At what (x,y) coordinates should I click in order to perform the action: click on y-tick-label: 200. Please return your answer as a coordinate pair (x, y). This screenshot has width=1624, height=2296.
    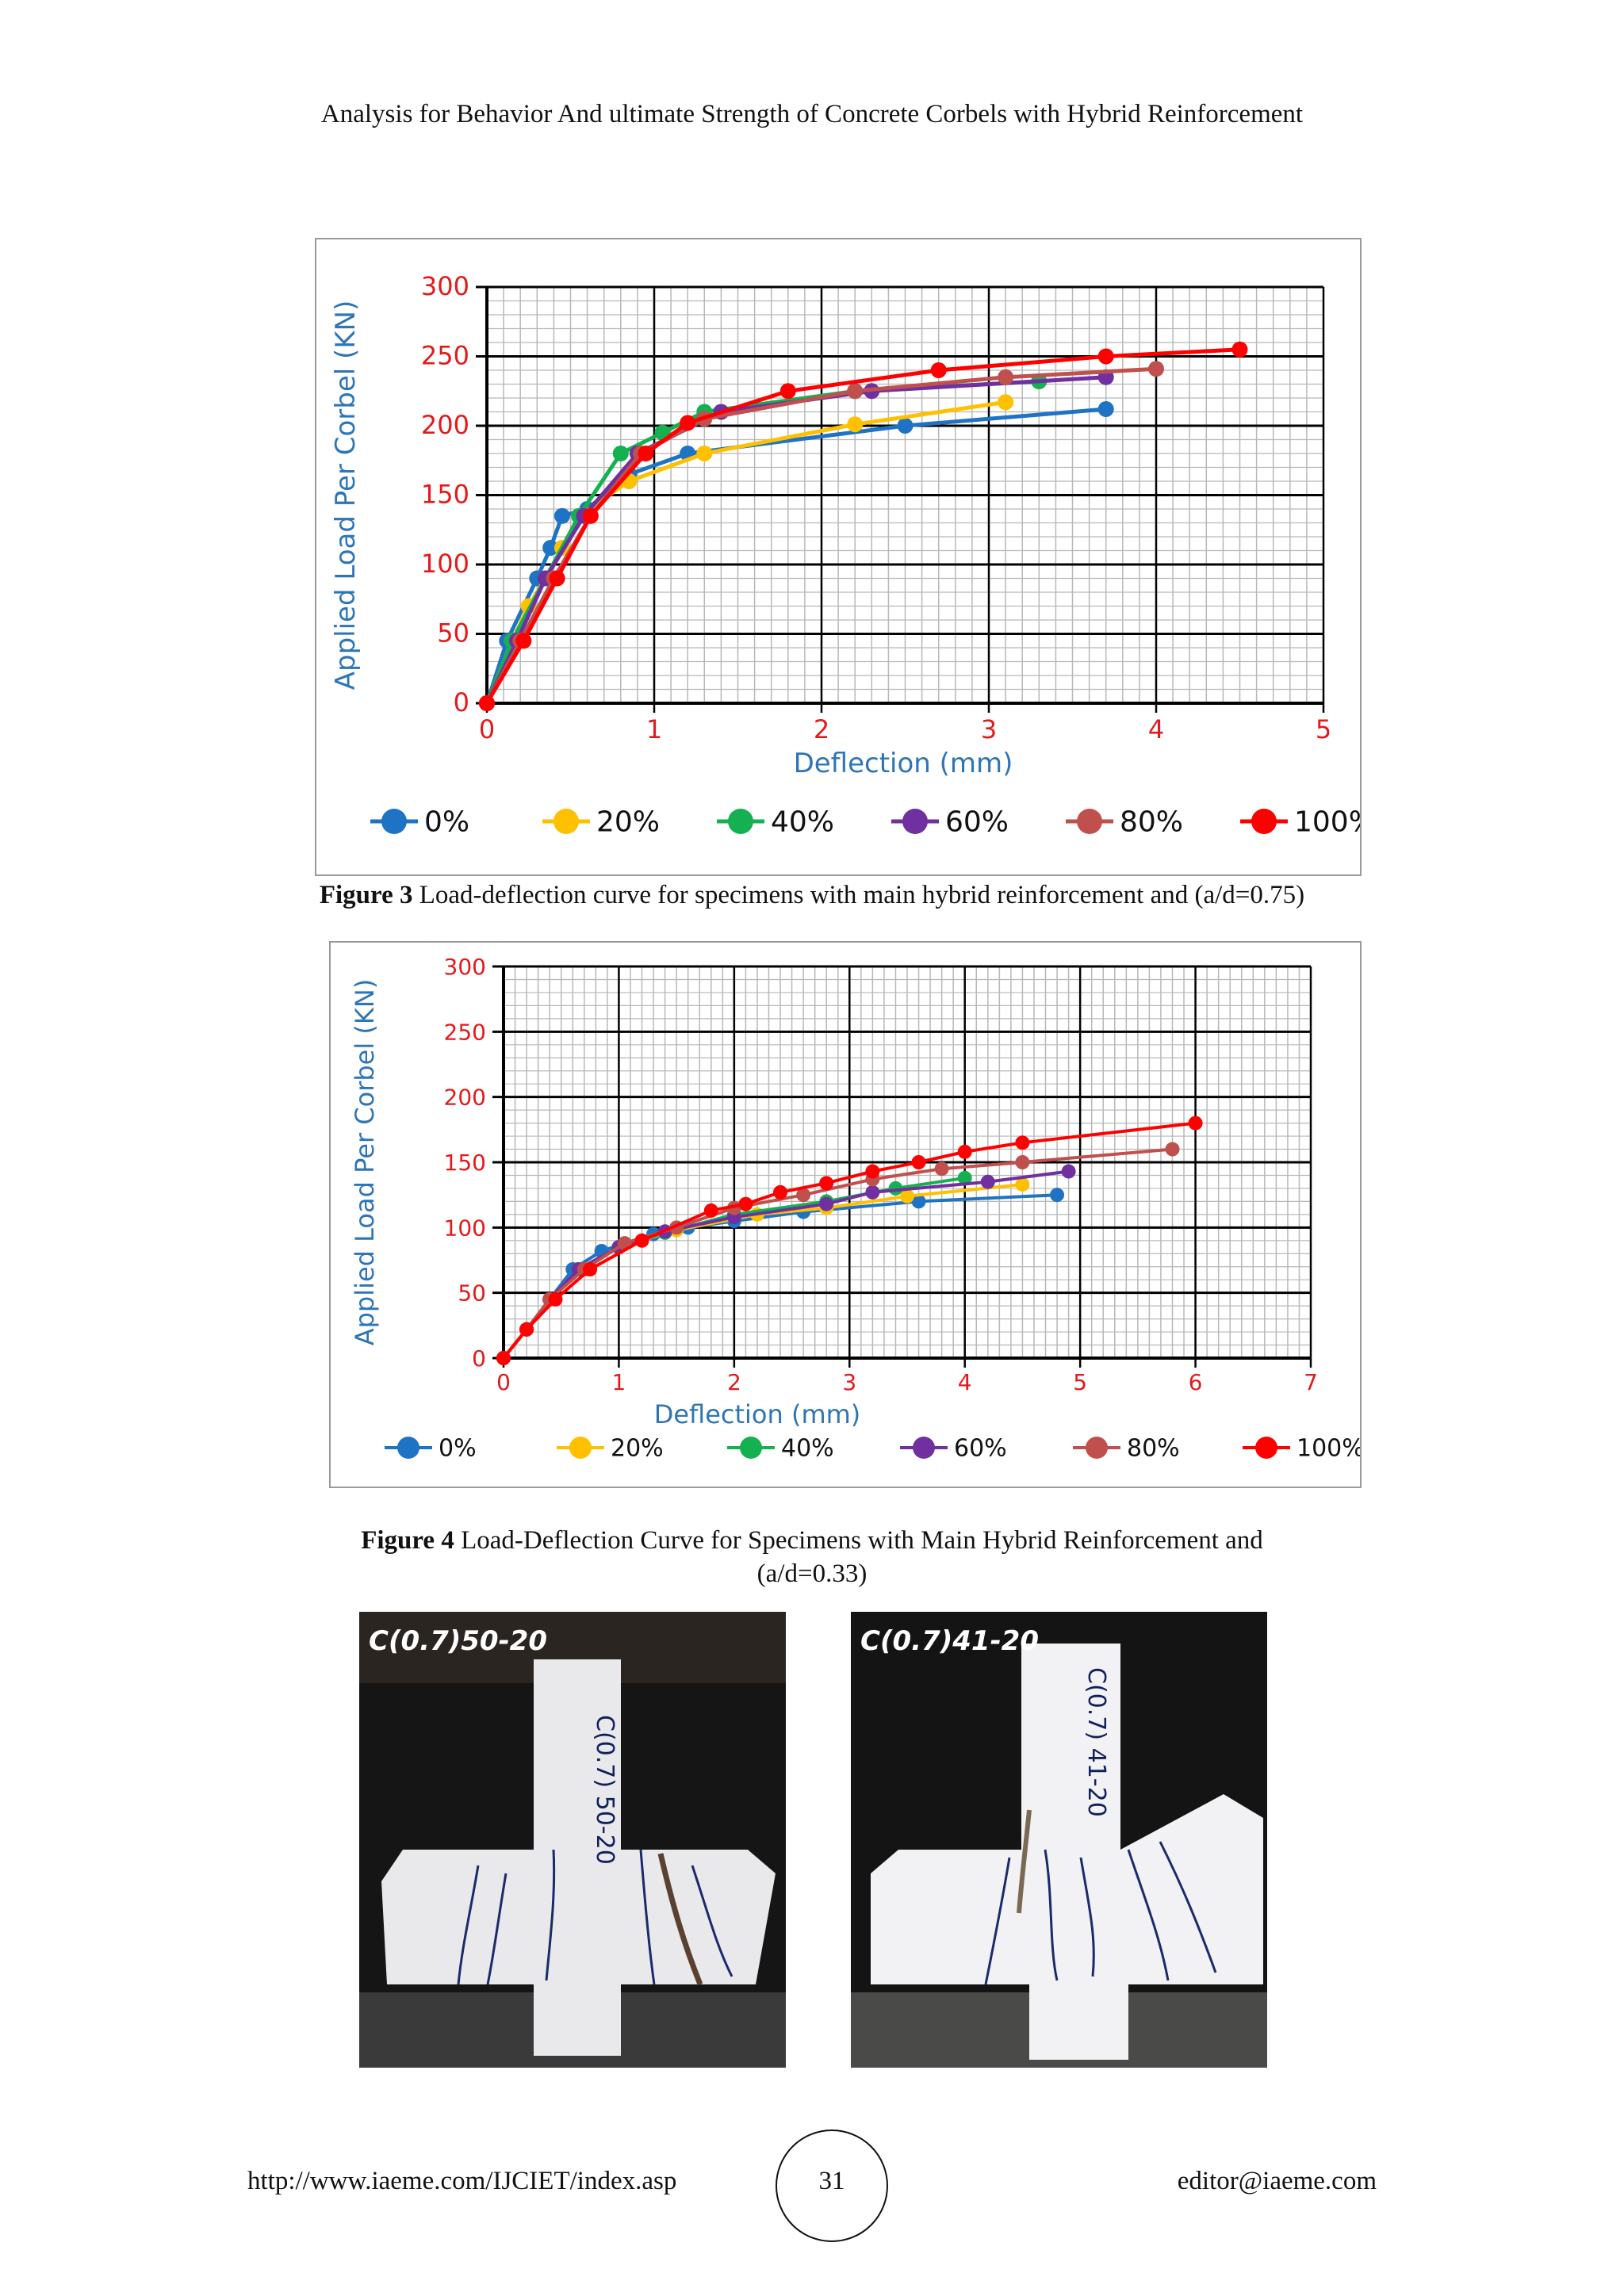
    Looking at the image, I should click on (465, 1098).